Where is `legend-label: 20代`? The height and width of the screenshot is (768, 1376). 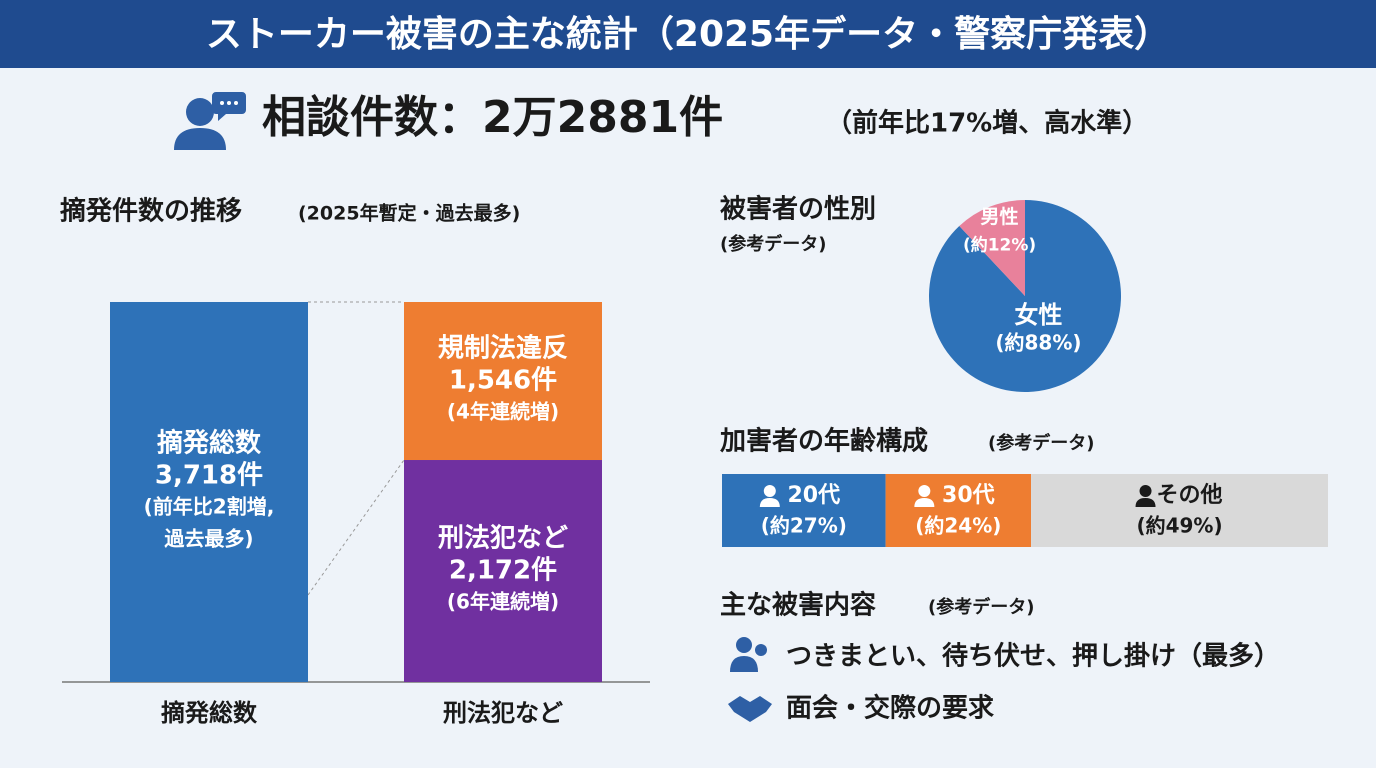
legend-label: 20代 is located at coordinates (813, 495).